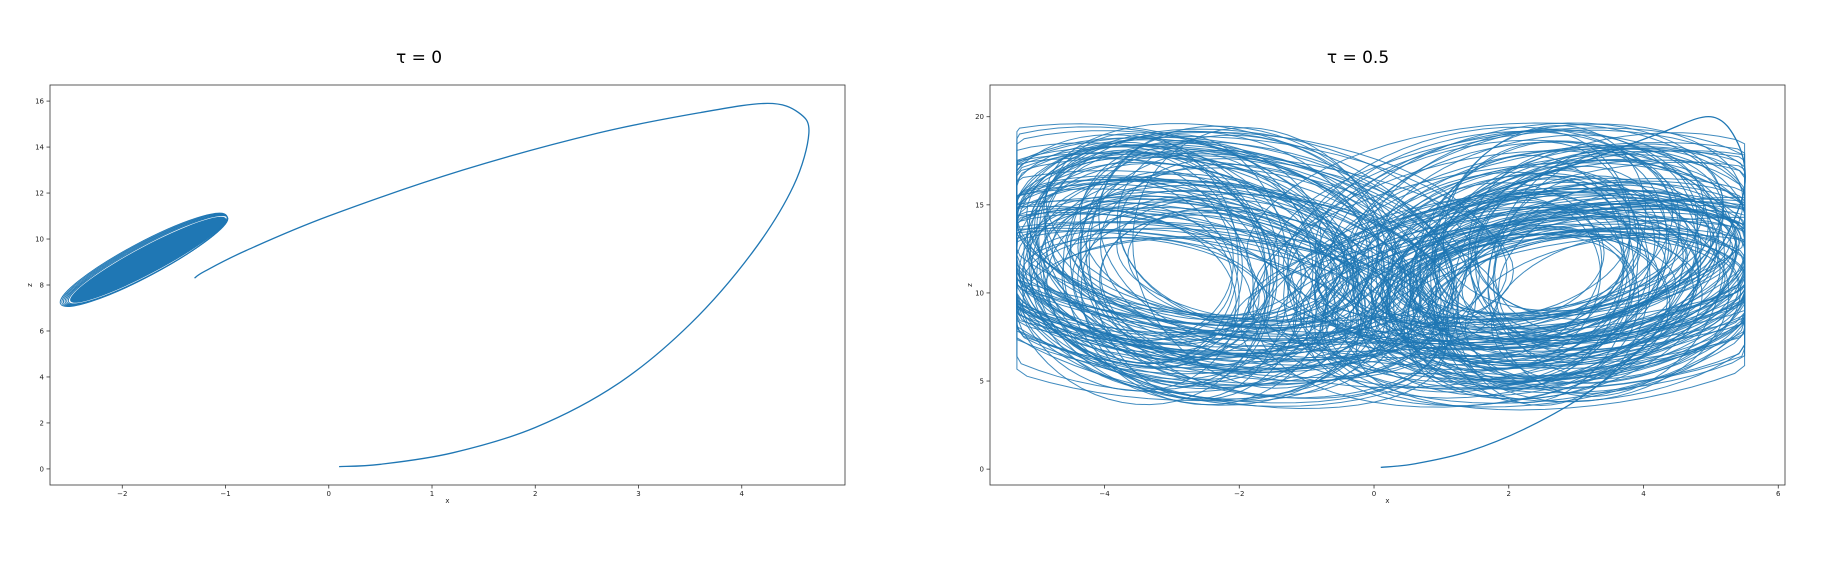 This screenshot has width=1826, height=576. Describe the element at coordinates (30, 285) in the screenshot. I see `y-axis-label-left: z` at that location.